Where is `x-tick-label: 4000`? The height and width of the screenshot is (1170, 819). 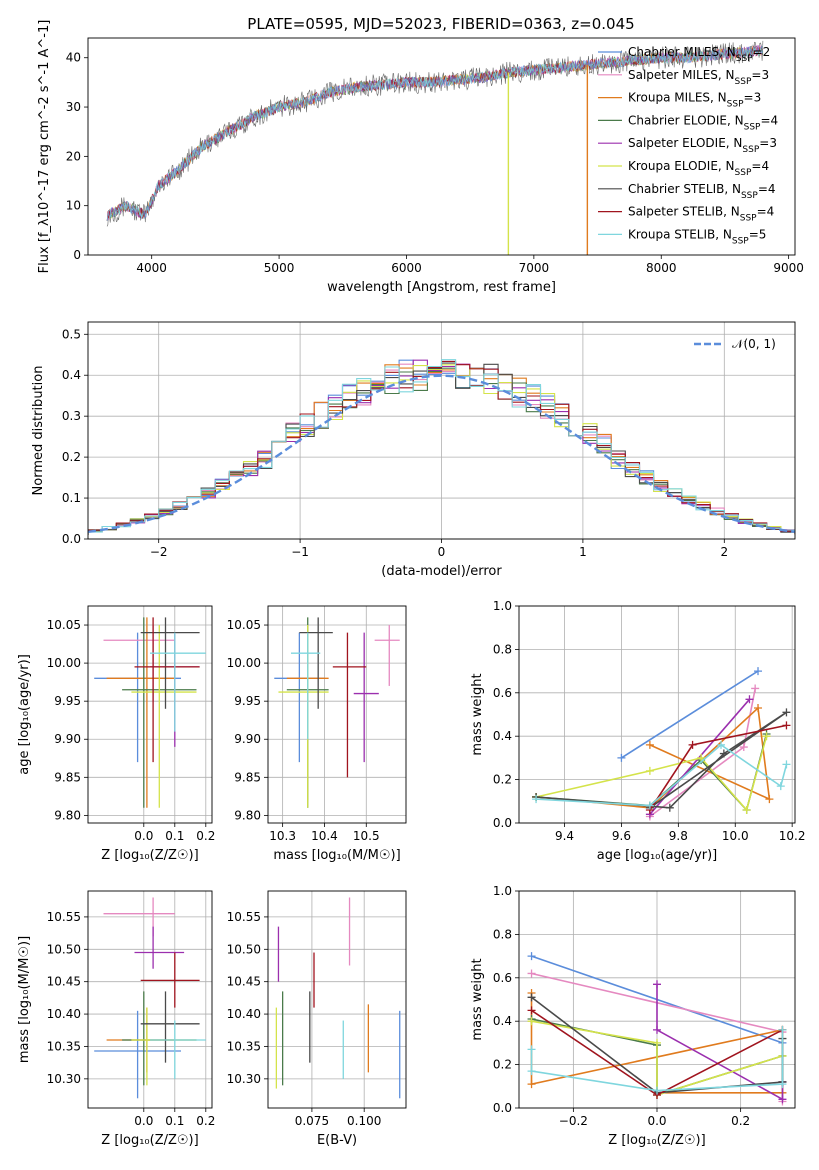 x-tick-label: 4000 is located at coordinates (151, 268).